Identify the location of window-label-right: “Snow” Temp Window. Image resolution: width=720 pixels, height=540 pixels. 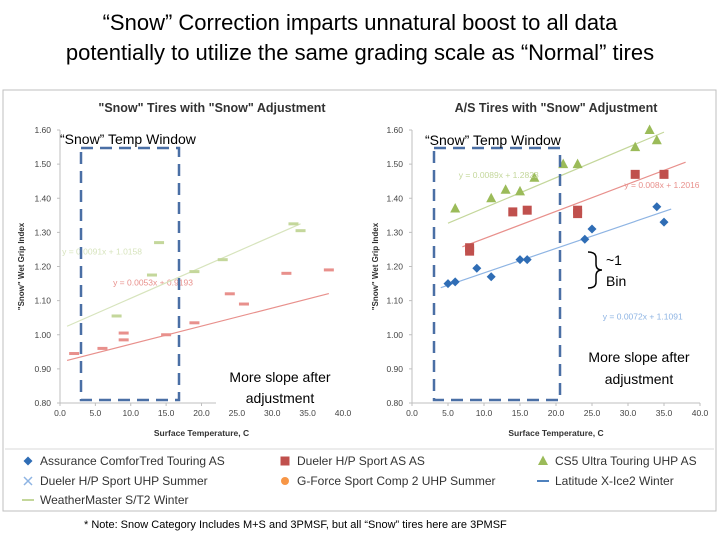
(493, 140).